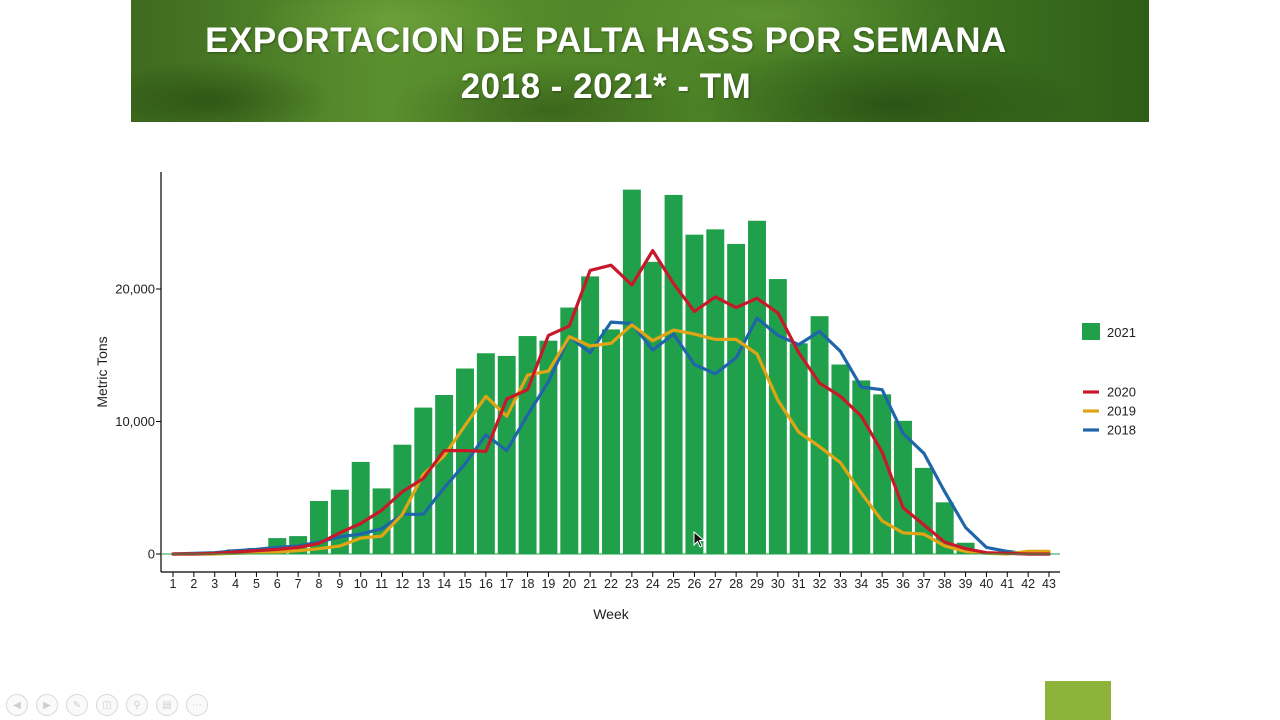 Image resolution: width=1280 pixels, height=720 pixels. What do you see at coordinates (799, 584) in the screenshot?
I see `x-tick-label: 31` at bounding box center [799, 584].